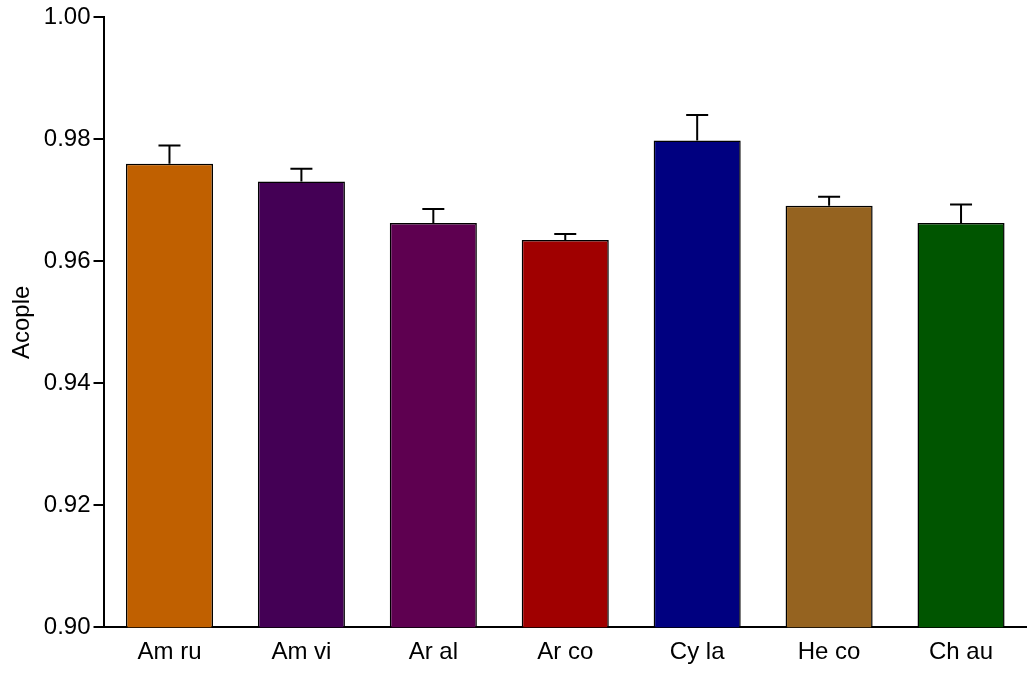 The width and height of the screenshot is (1029, 674). Describe the element at coordinates (301, 651) in the screenshot. I see `x-tick-label: Am vi` at that location.